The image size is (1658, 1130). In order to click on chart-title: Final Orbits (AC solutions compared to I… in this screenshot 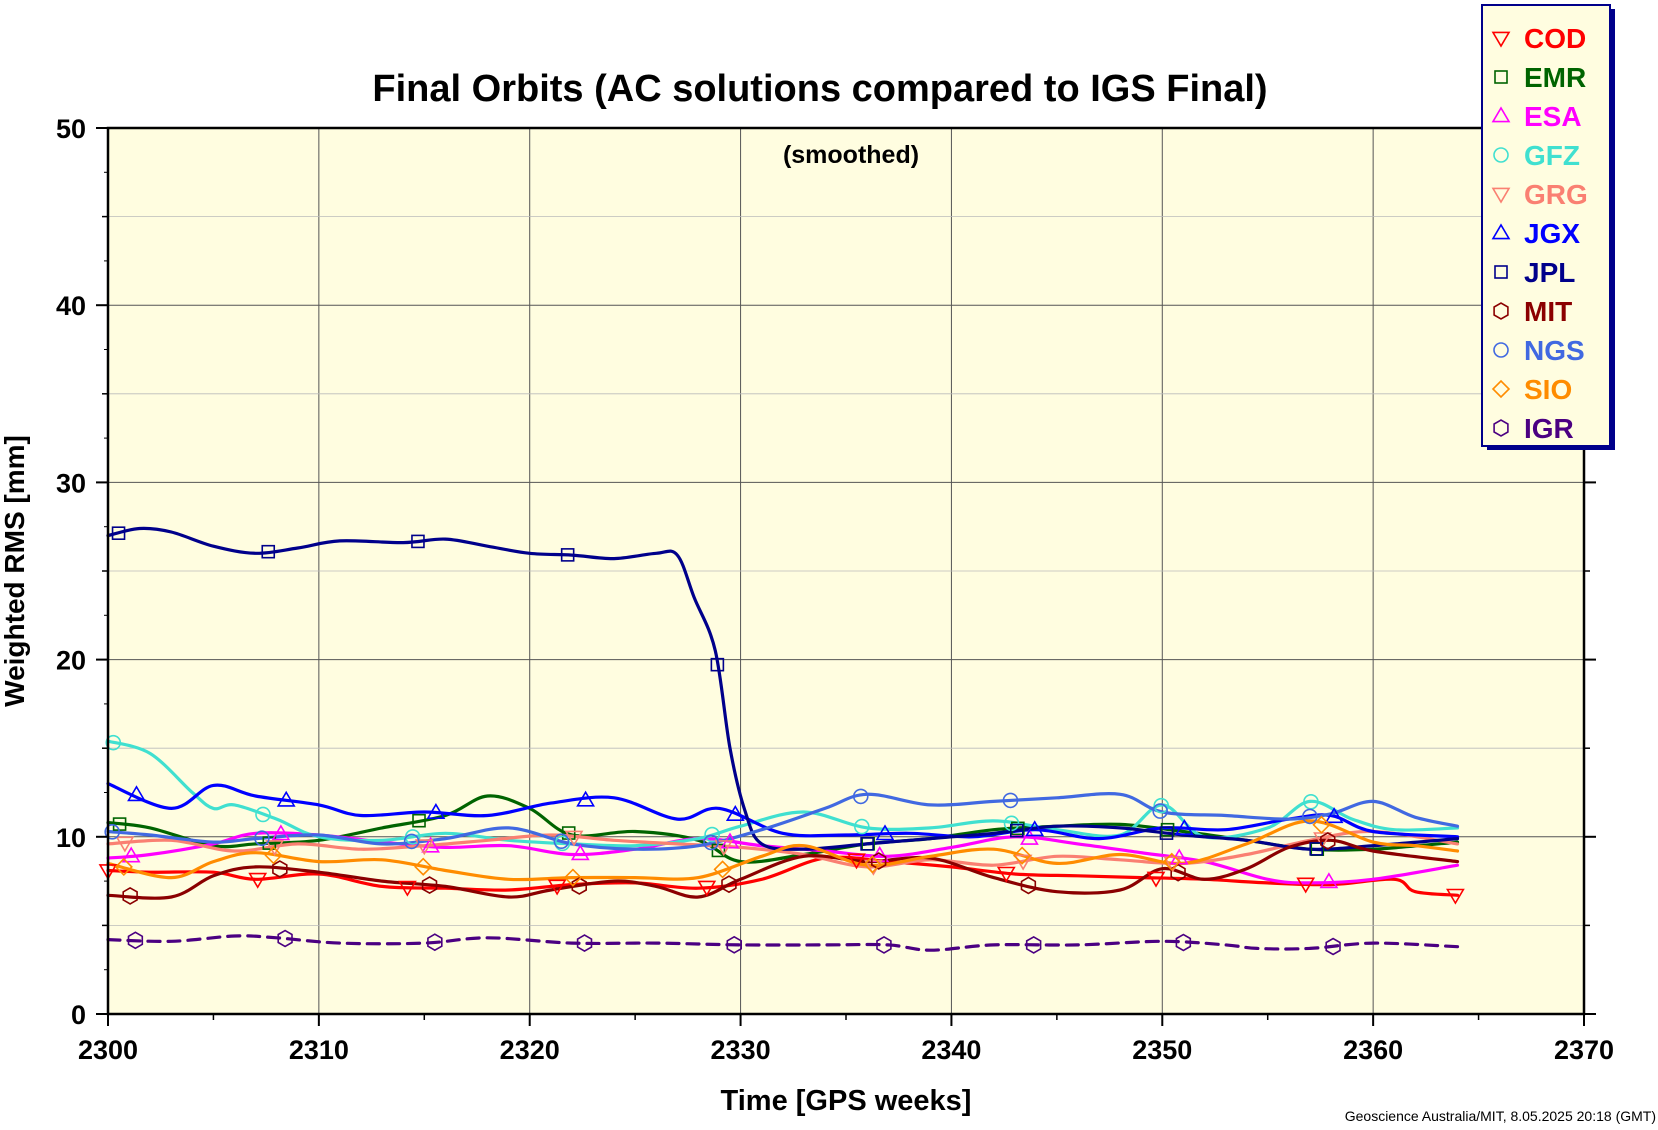, I will do `click(819, 89)`.